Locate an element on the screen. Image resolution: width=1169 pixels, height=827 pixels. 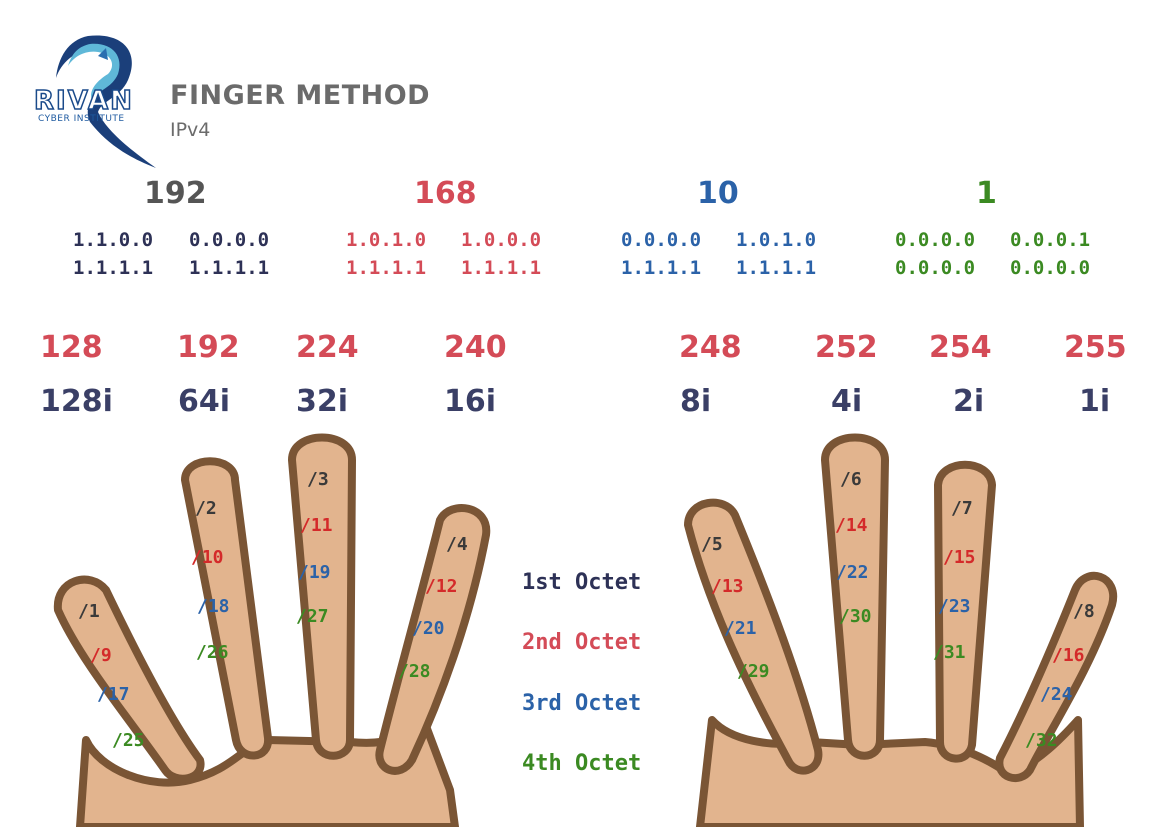
finger-label: /17 is located at coordinates (113, 694).